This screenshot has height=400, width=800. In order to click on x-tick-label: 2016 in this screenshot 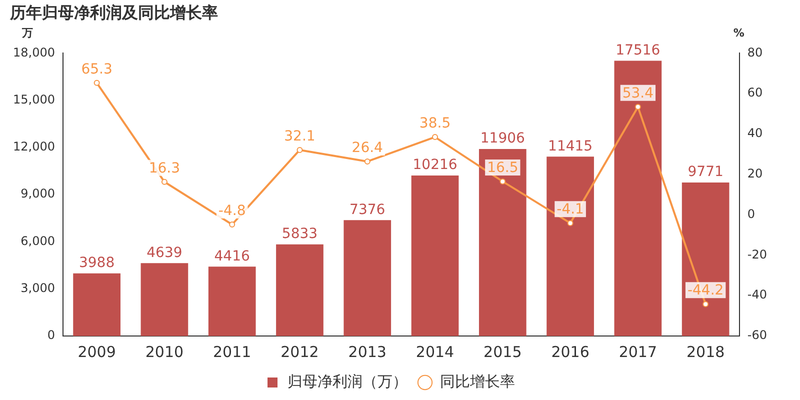, I will do `click(570, 351)`.